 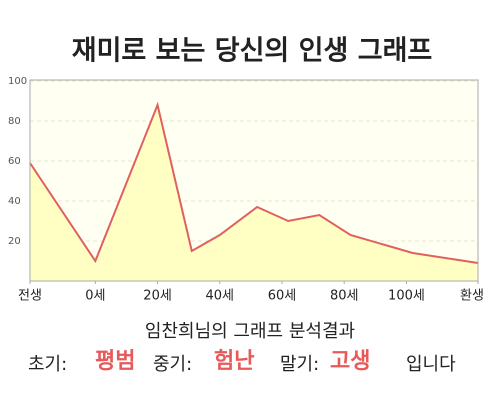 What do you see at coordinates (282, 296) in the screenshot?
I see `x-tick-label: 60세` at bounding box center [282, 296].